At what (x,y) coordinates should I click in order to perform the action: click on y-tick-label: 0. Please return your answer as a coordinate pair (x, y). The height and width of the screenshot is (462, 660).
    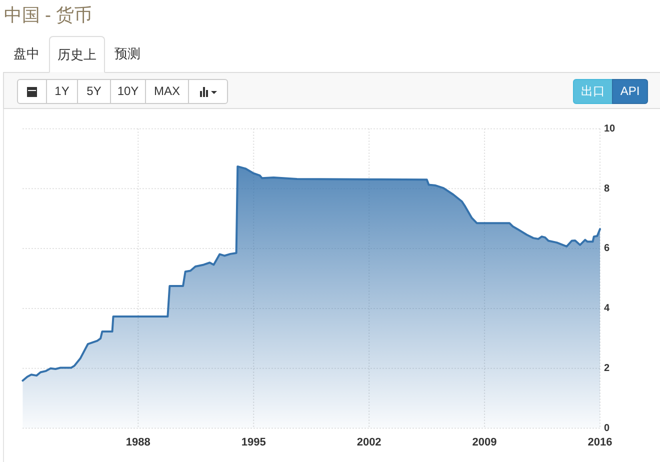
    Looking at the image, I should click on (607, 428).